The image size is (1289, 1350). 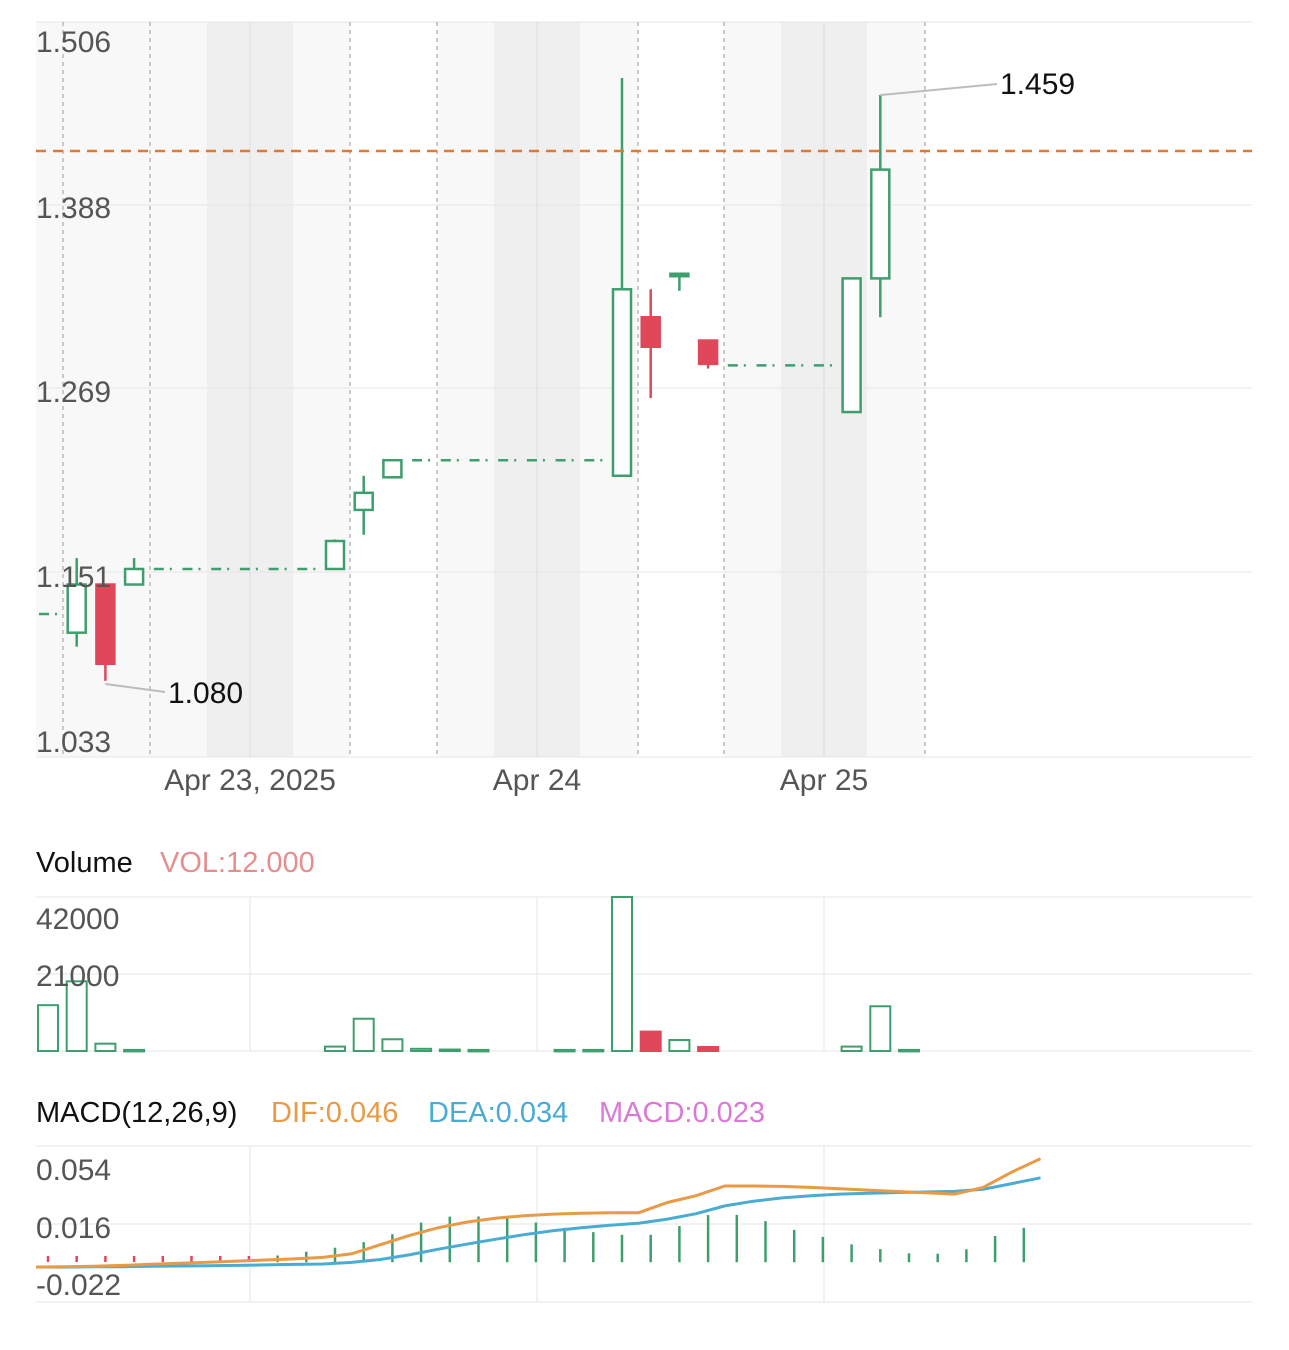 What do you see at coordinates (682, 1113) in the screenshot?
I see `macd-histogram-label: MACD:0.023` at bounding box center [682, 1113].